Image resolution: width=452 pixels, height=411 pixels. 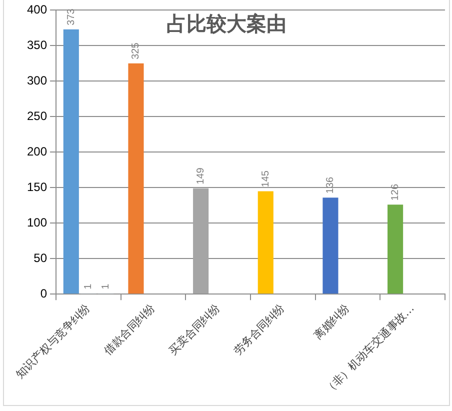 I want to click on x-tick-label: 借款合同纠纷, so click(x=130, y=330).